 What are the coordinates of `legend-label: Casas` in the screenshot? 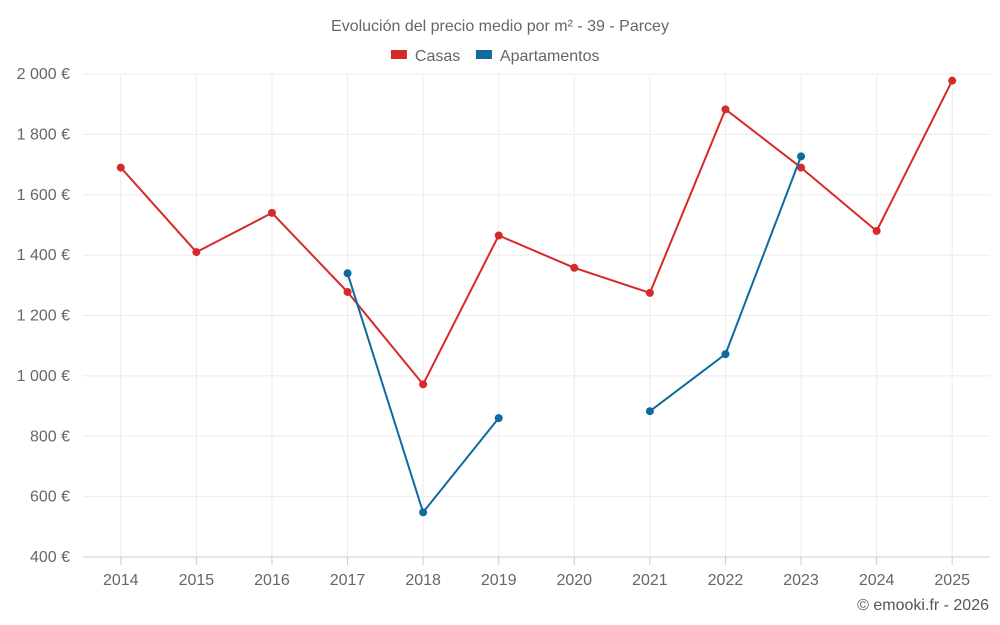 It's located at (437, 56).